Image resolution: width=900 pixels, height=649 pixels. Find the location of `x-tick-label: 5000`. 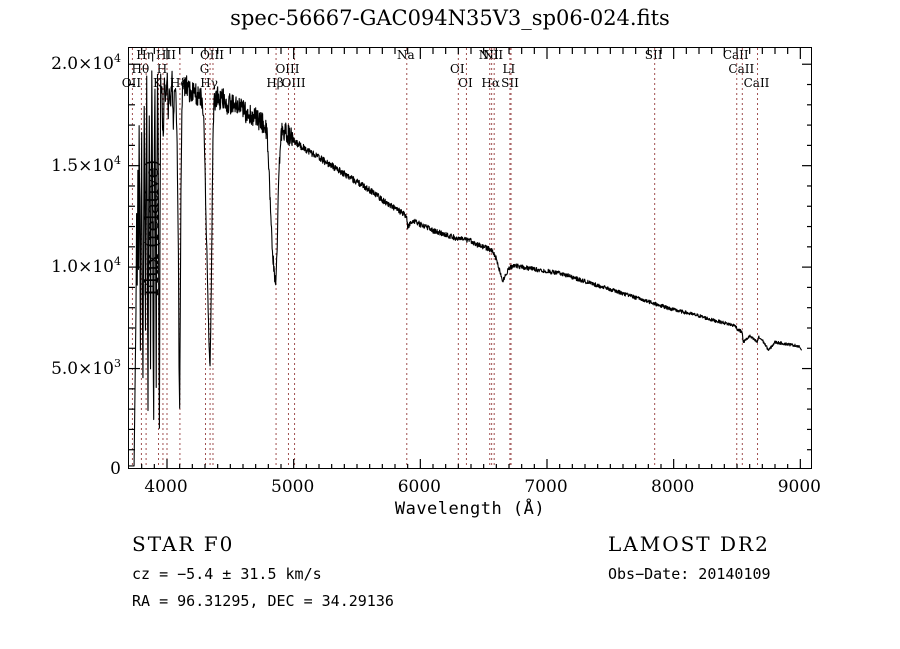

x-tick-label: 5000 is located at coordinates (293, 487).